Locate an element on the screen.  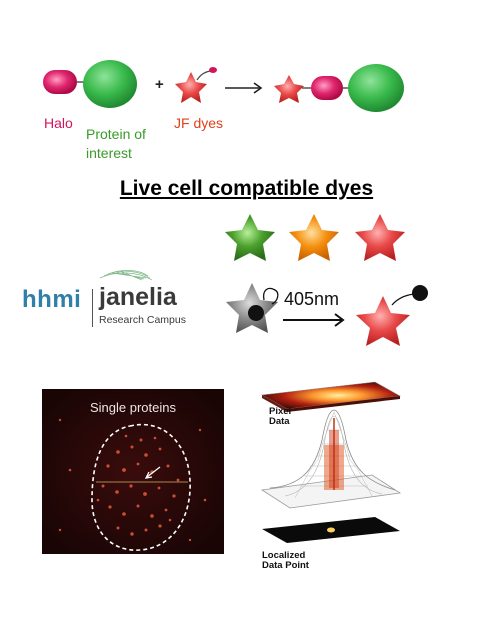
data-label: Data is located at coordinates (279, 421).